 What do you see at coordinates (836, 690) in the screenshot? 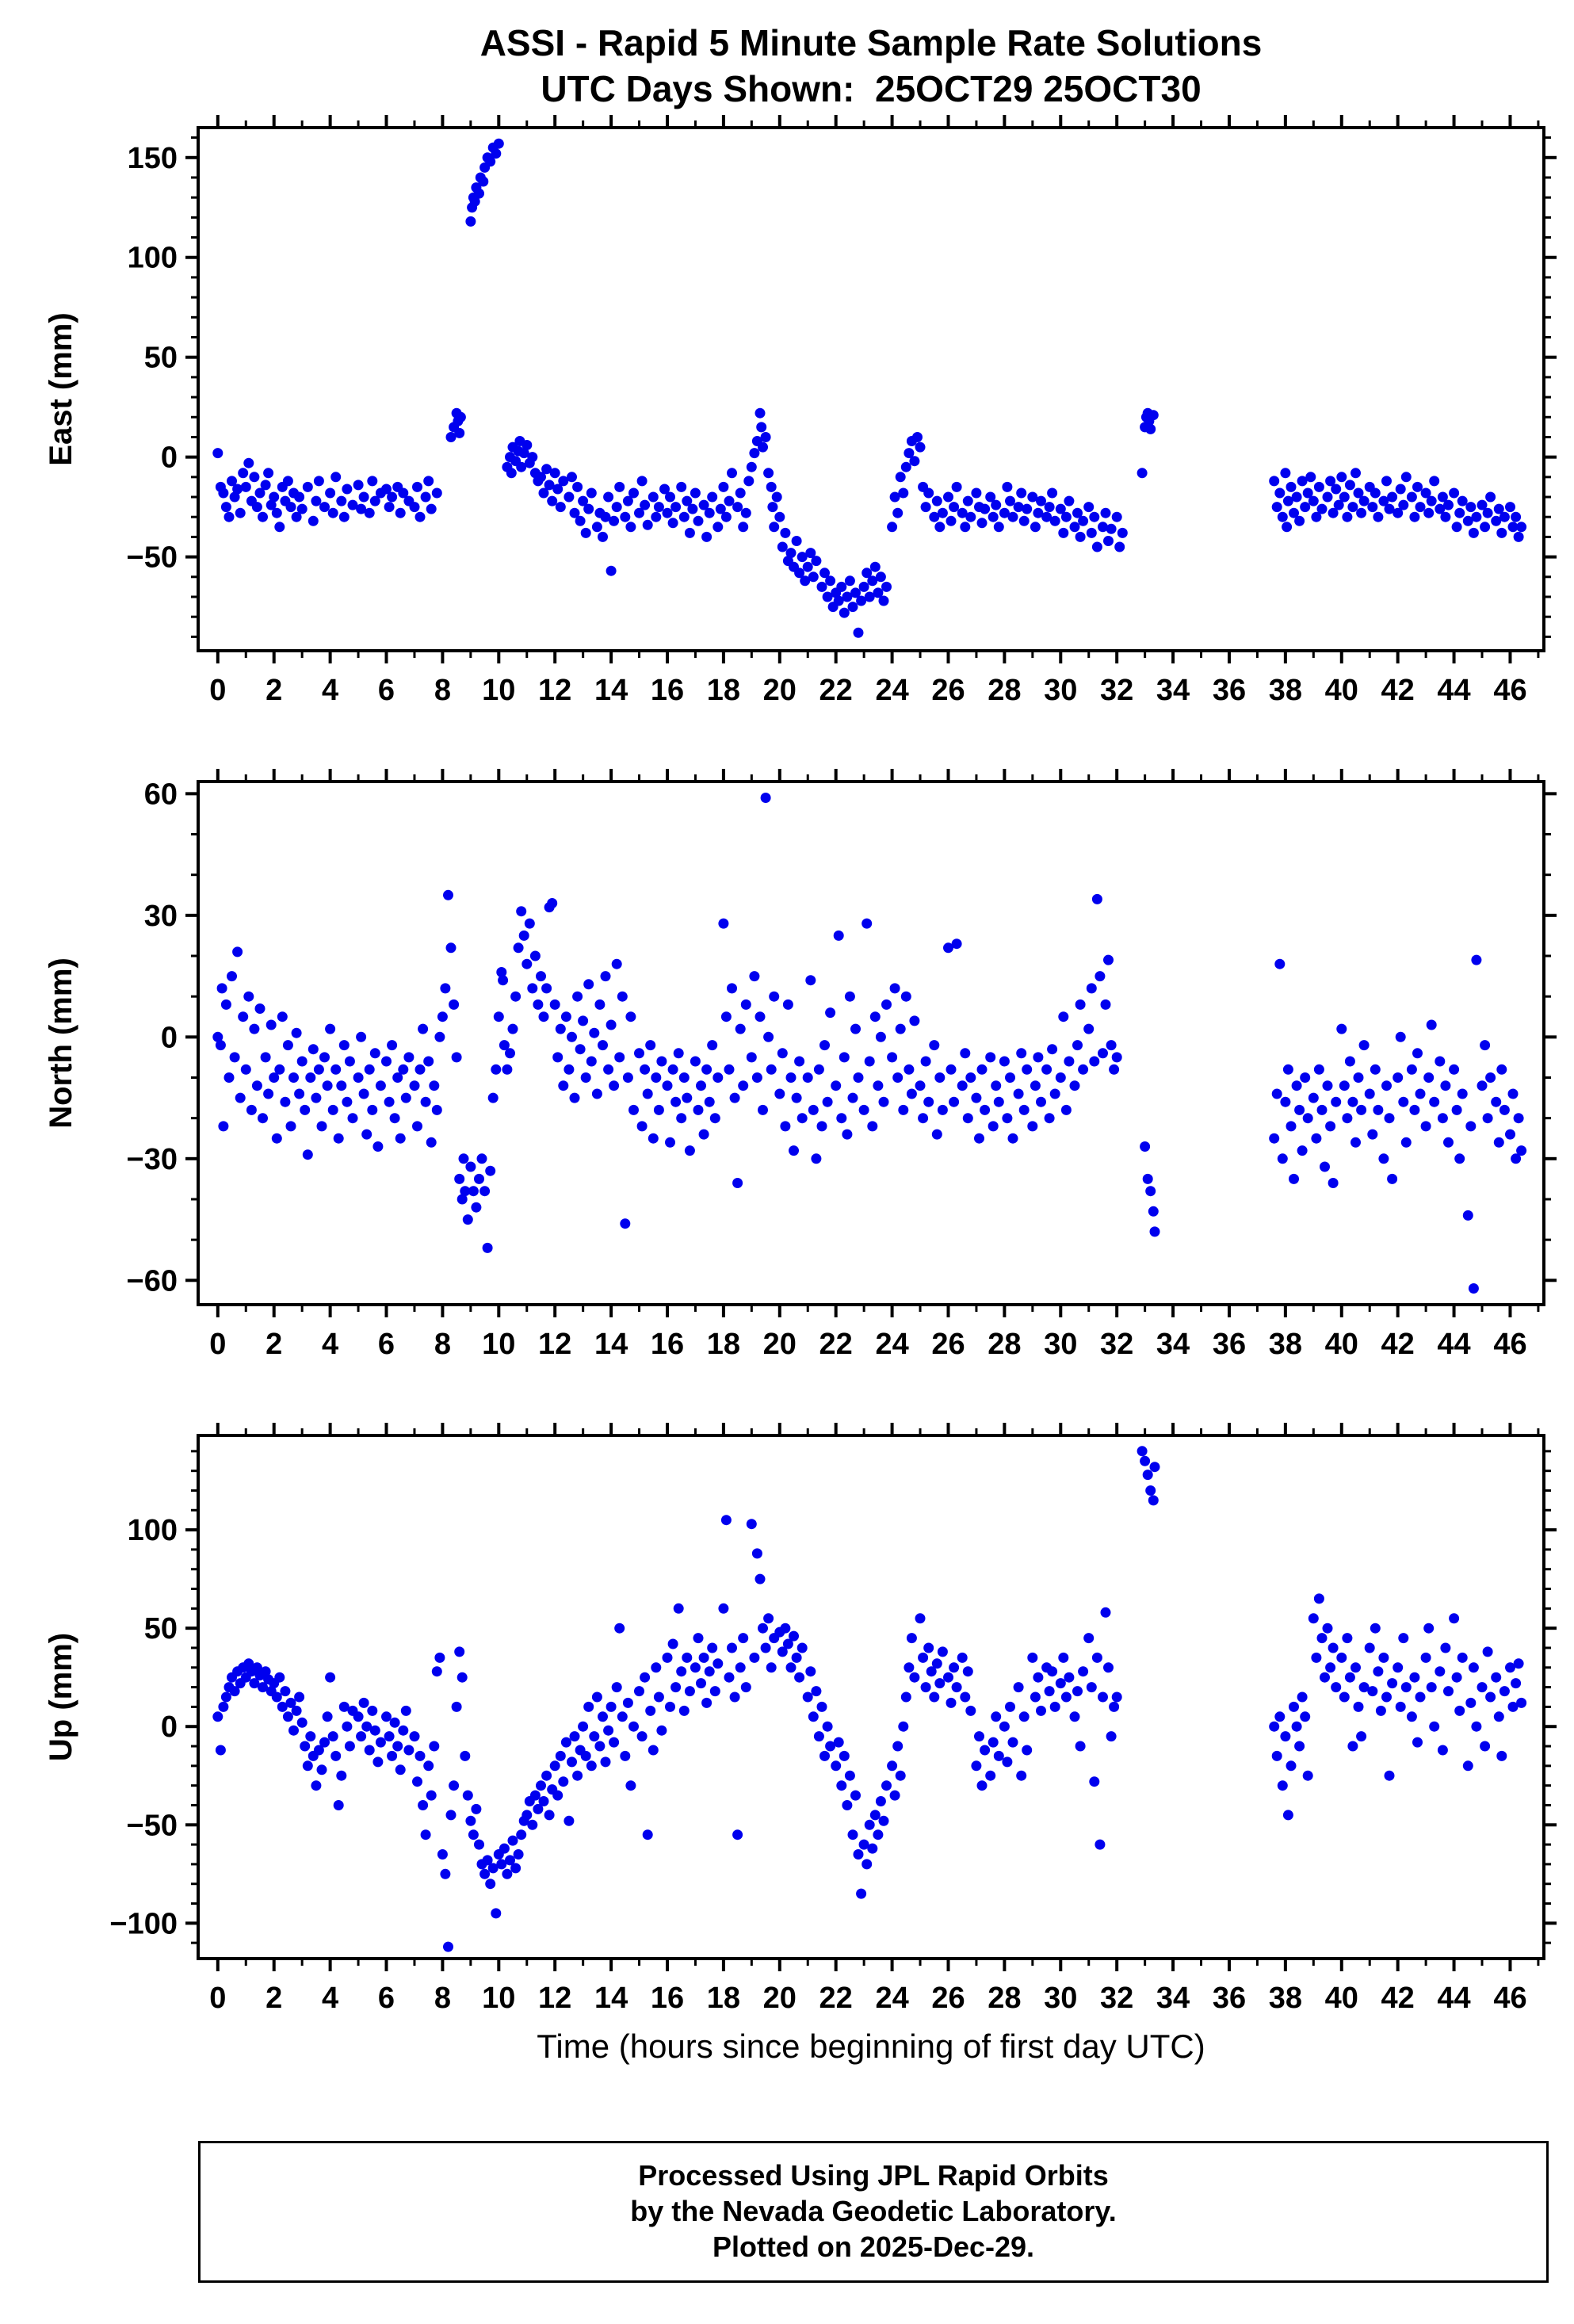
I see `x-tick-label: 22` at bounding box center [836, 690].